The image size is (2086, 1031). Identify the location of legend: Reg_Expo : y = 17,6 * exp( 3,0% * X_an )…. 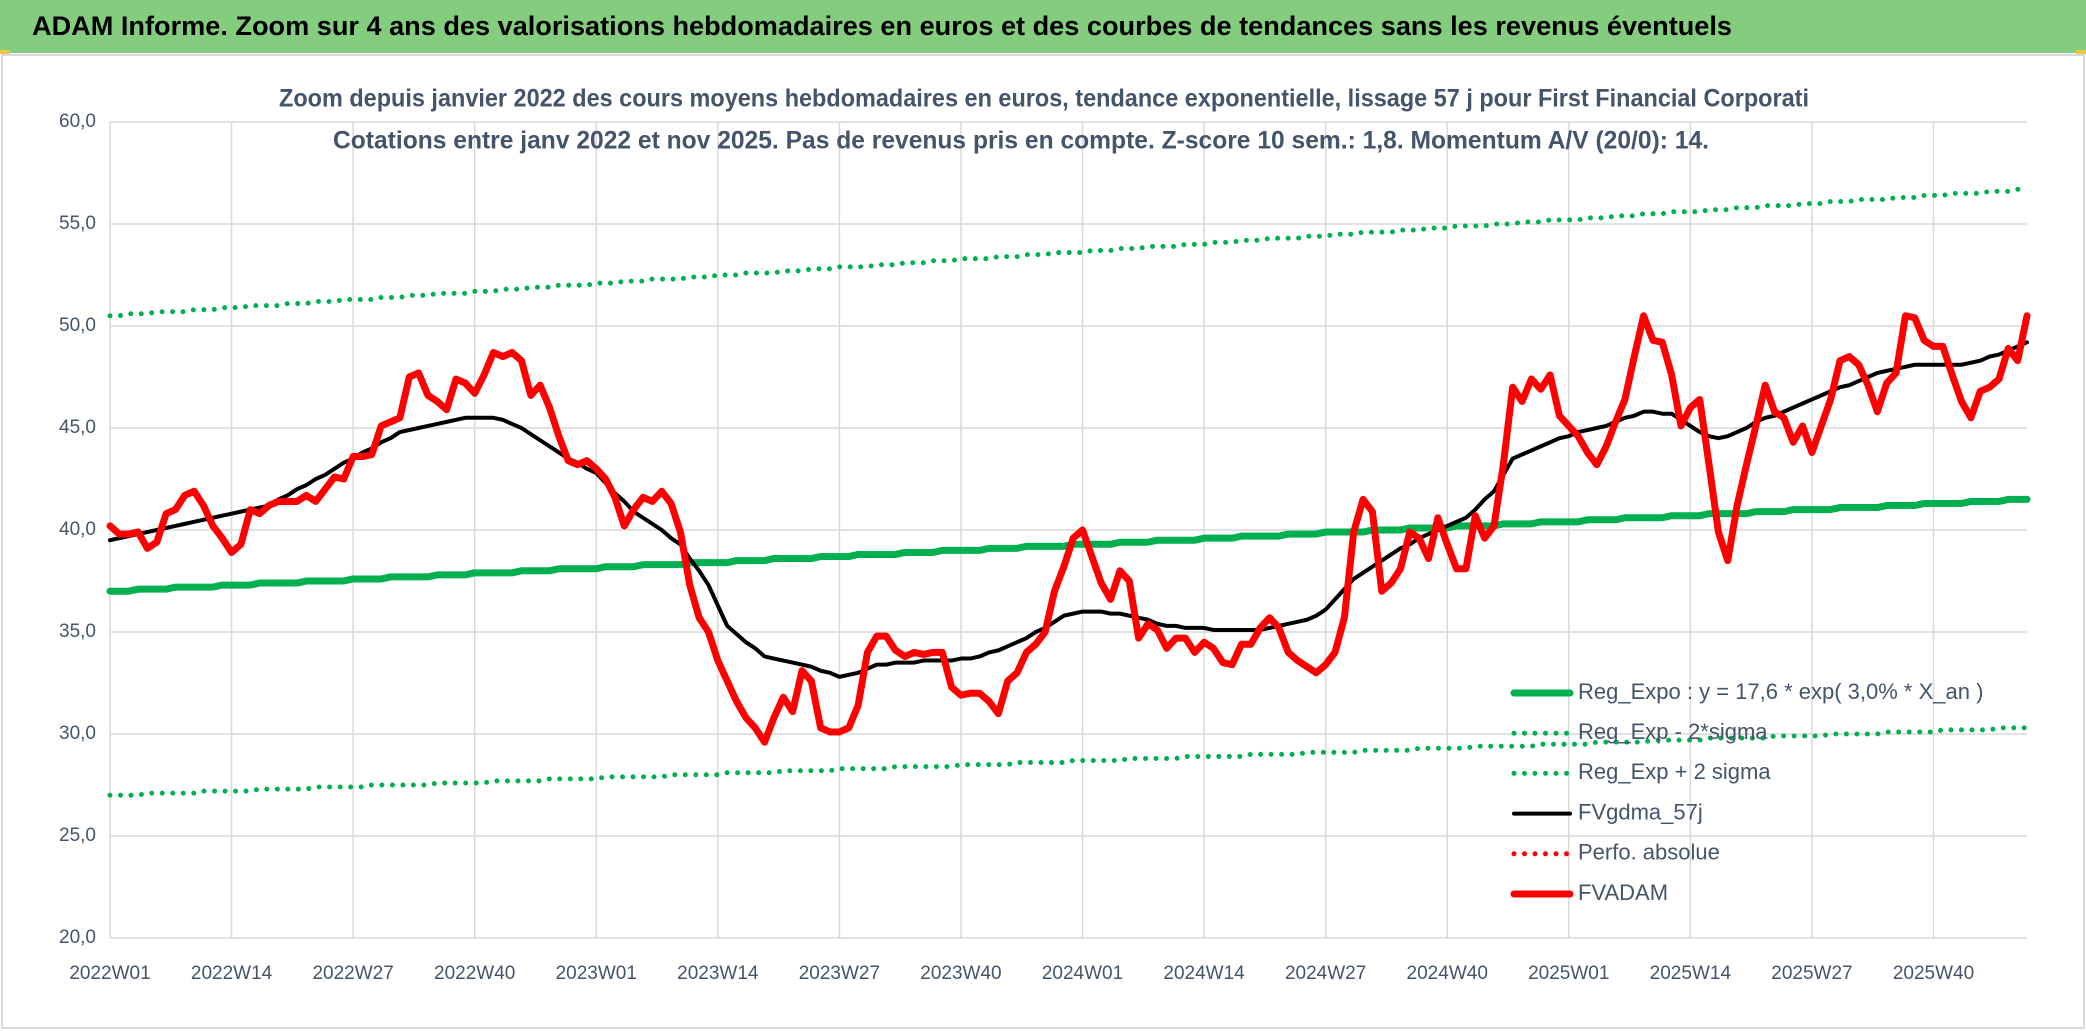
(1746, 792).